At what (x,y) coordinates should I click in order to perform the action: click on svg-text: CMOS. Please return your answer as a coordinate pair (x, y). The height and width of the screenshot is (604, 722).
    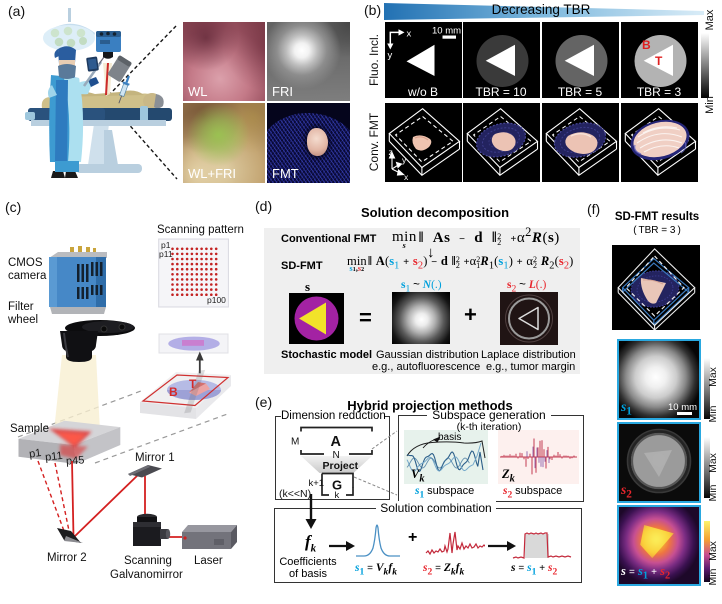
    Looking at the image, I should click on (25, 263).